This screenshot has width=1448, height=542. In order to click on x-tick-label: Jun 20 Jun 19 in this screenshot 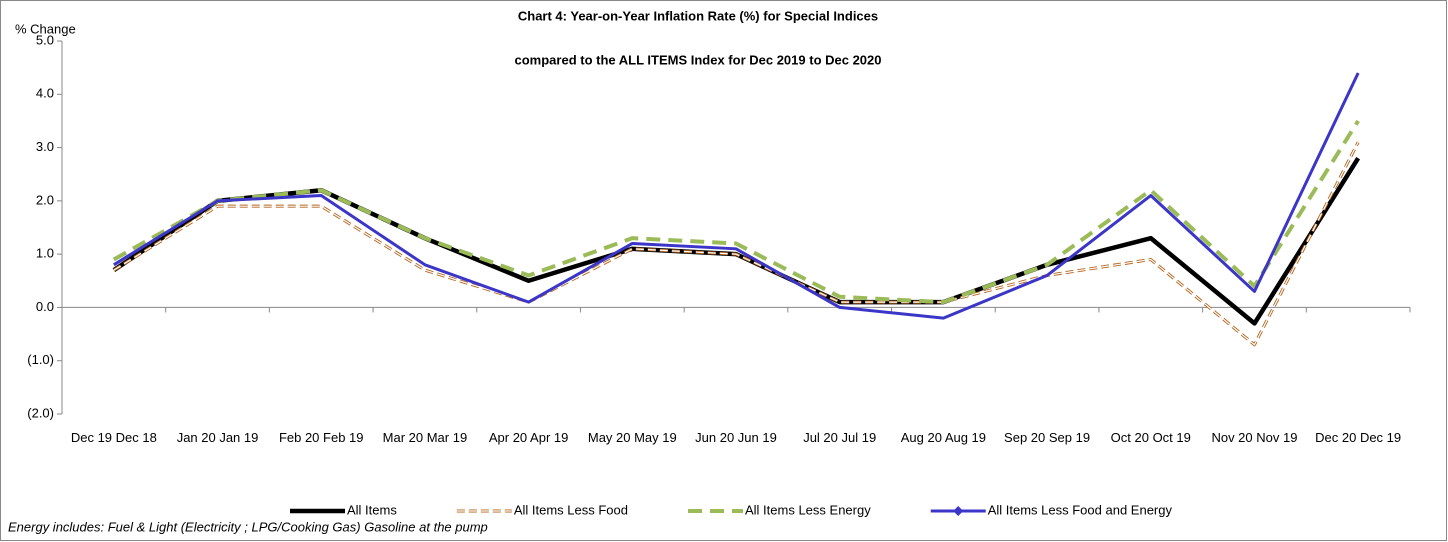, I will do `click(736, 437)`.